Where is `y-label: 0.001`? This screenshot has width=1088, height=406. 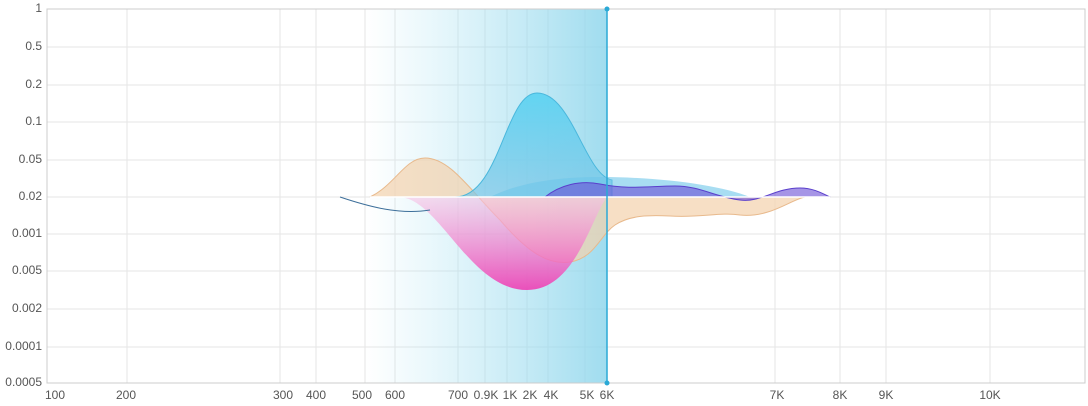 y-label: 0.001 is located at coordinates (27, 233).